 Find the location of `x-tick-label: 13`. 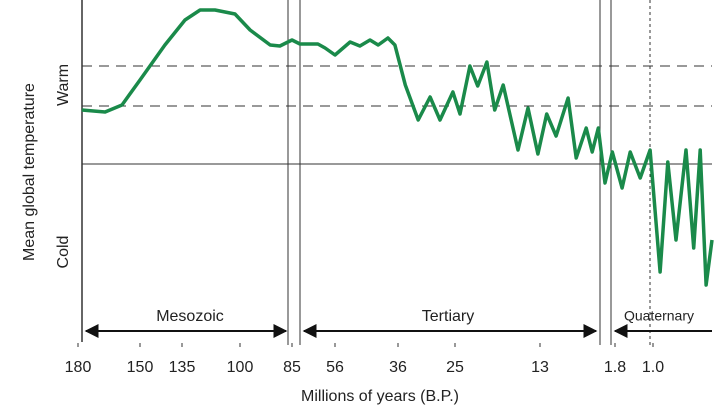

x-tick-label: 13 is located at coordinates (540, 367).